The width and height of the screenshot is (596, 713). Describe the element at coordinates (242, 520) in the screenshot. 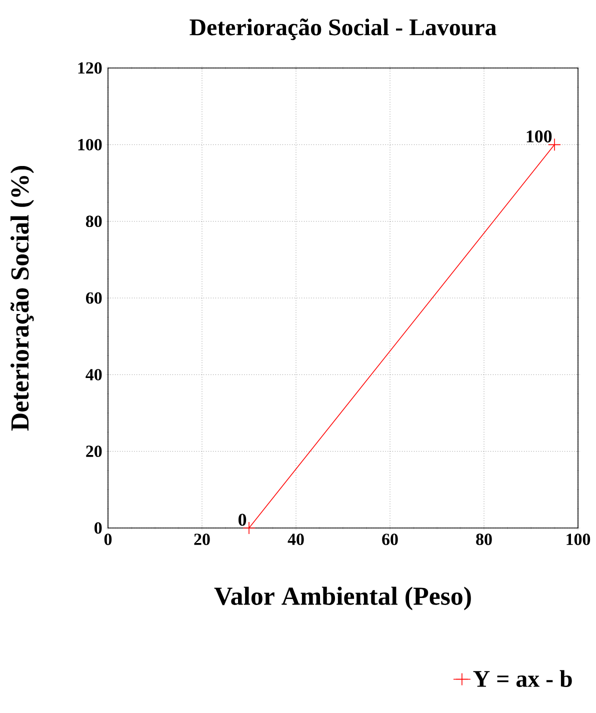

I see `data-label: 0` at that location.